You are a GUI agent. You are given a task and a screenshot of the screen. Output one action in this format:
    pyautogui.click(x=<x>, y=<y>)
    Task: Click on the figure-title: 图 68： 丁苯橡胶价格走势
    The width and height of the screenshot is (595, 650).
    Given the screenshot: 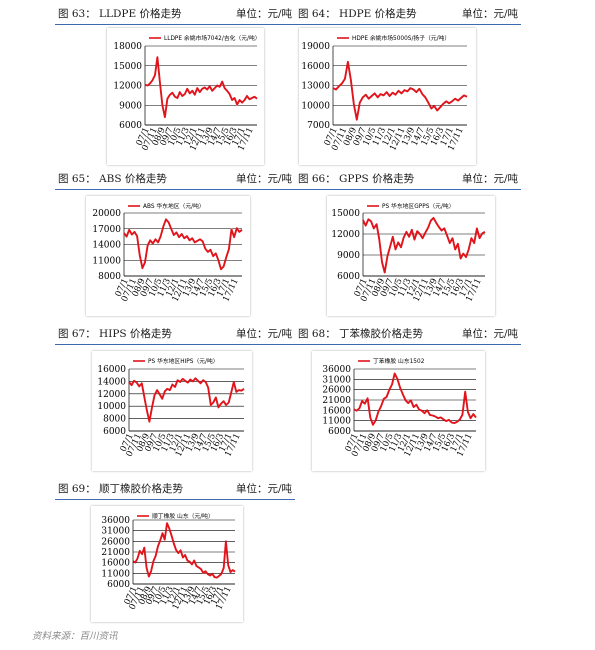 What is the action you would take?
    pyautogui.click(x=361, y=334)
    